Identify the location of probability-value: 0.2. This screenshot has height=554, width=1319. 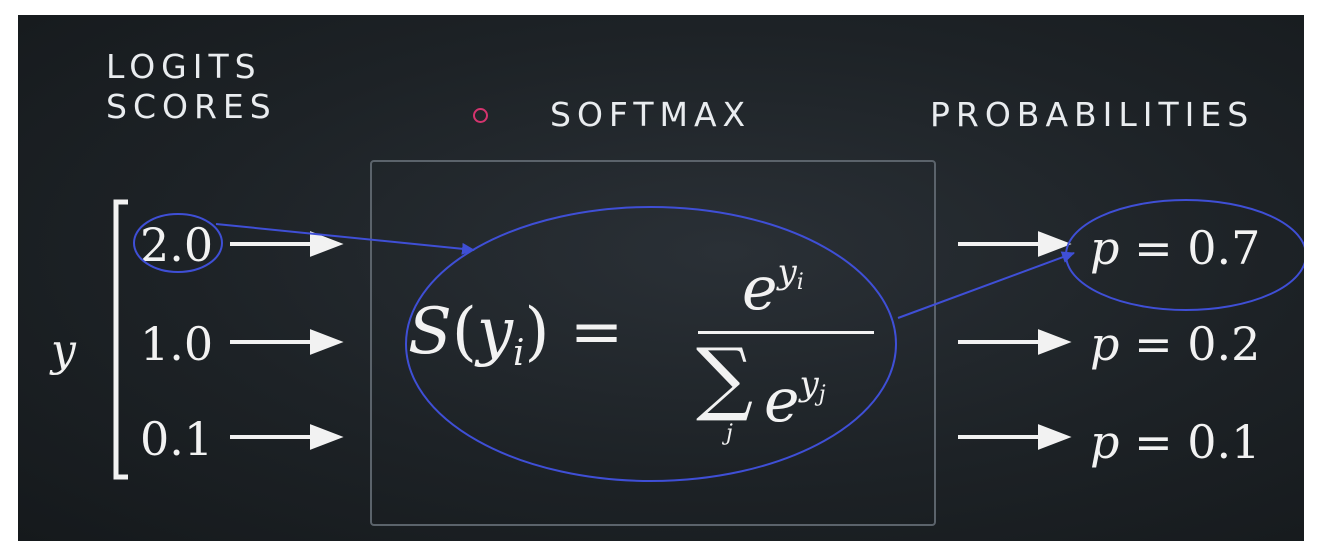
(1224, 344).